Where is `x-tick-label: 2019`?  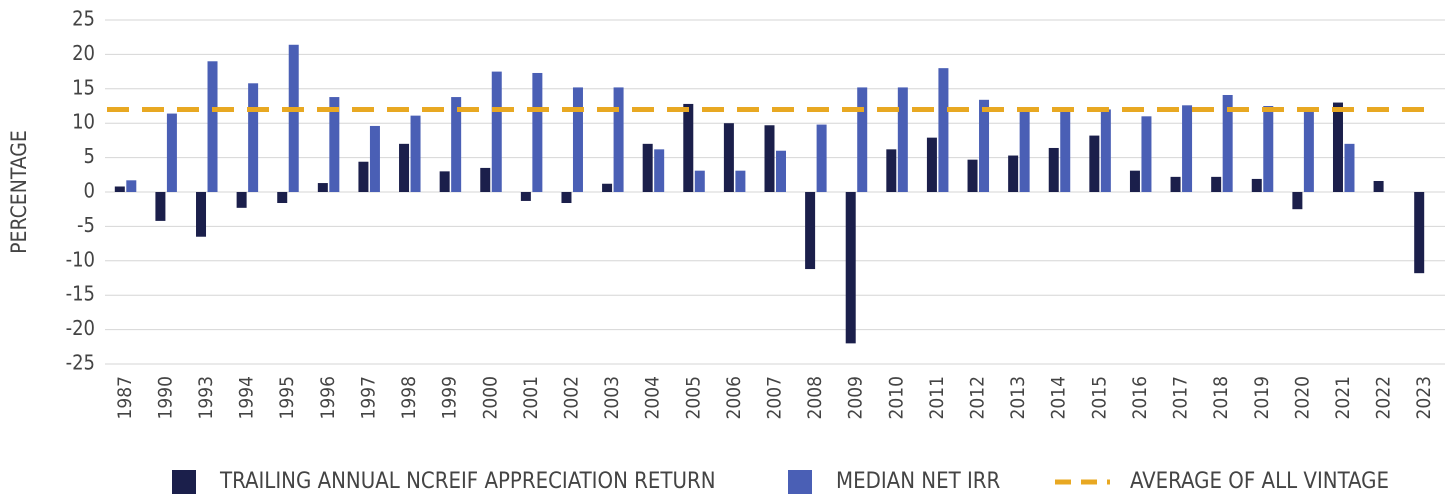
x-tick-label: 2019 is located at coordinates (1262, 398).